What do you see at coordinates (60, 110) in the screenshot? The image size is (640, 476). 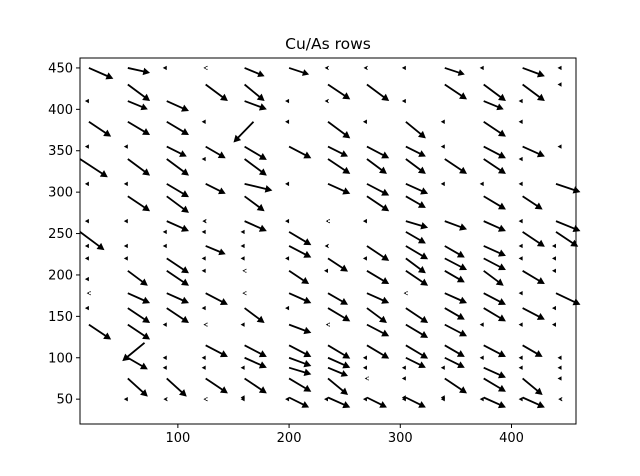 I see `y-tick-label: 400` at bounding box center [60, 110].